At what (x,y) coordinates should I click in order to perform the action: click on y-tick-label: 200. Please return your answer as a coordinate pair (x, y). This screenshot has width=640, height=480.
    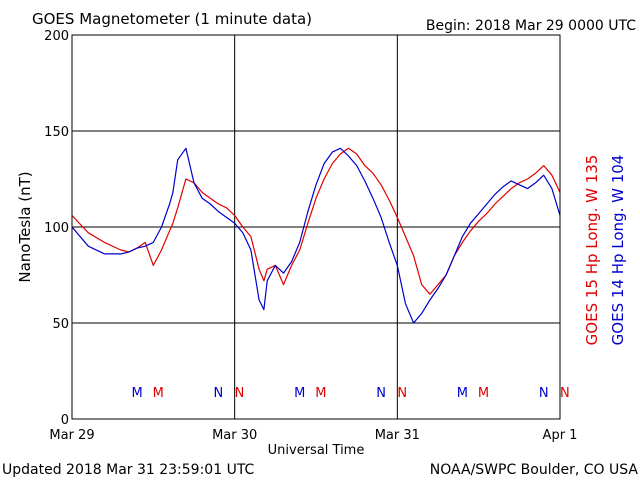
    Looking at the image, I should click on (56, 36).